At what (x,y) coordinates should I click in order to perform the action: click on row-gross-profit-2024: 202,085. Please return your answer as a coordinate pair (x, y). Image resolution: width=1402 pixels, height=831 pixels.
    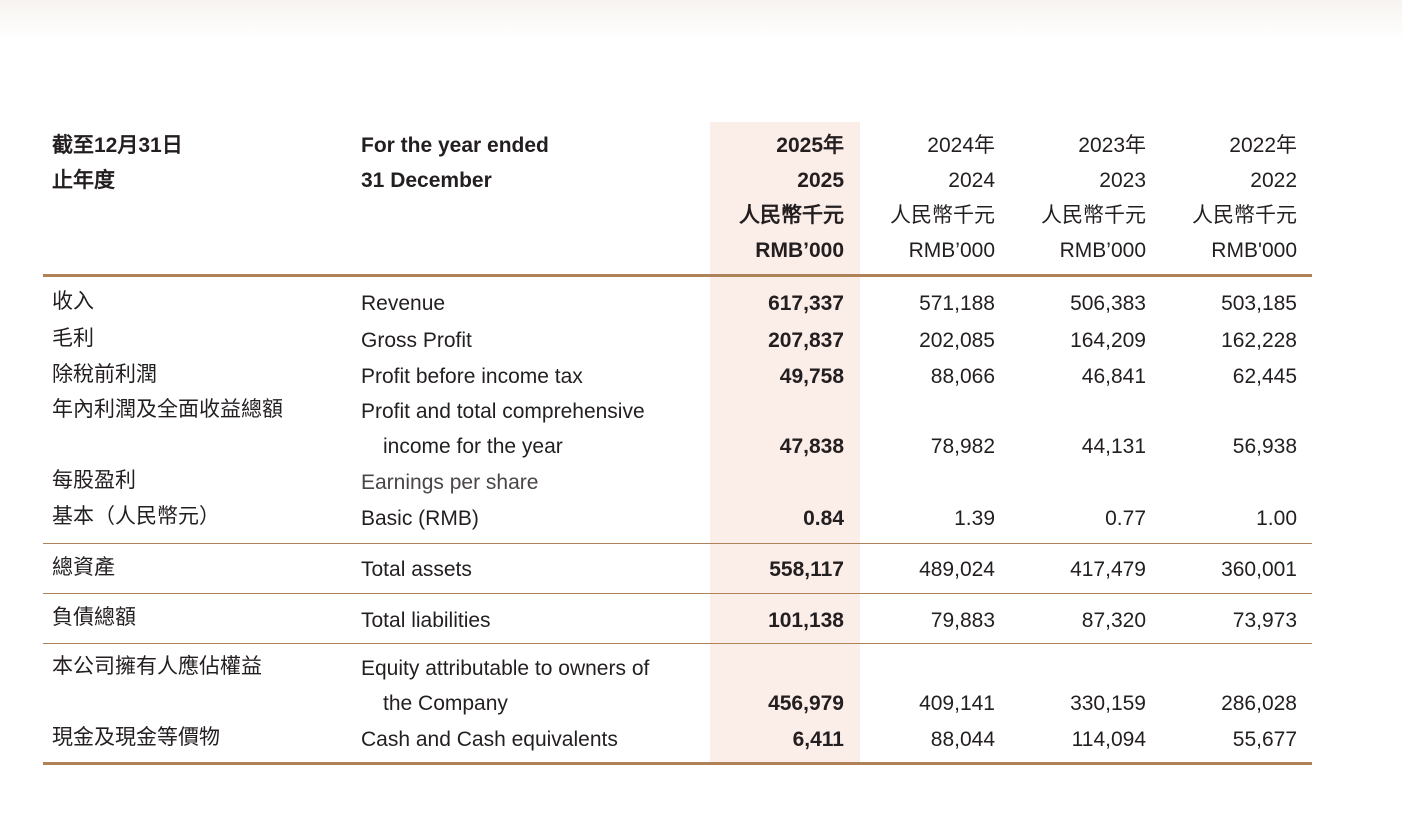
    Looking at the image, I should click on (957, 340).